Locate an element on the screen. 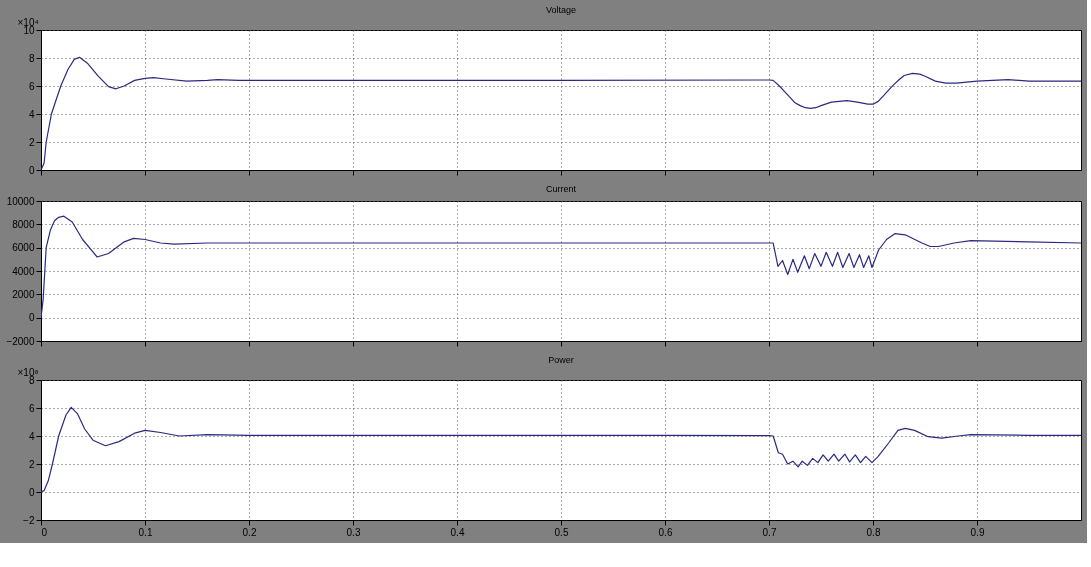 The height and width of the screenshot is (567, 1091). y-tick-label: 8000 is located at coordinates (23, 224).